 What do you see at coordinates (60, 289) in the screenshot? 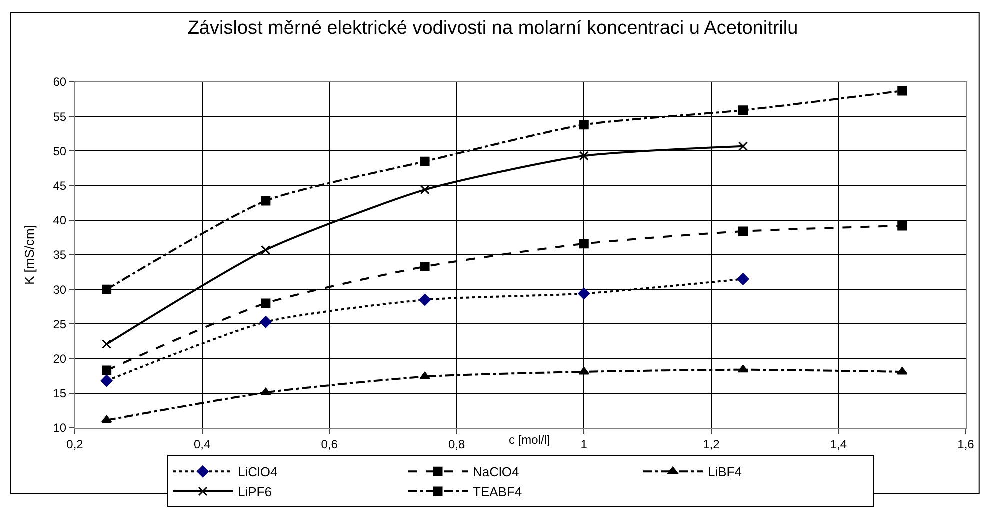
I see `y-tick-label: 30` at bounding box center [60, 289].